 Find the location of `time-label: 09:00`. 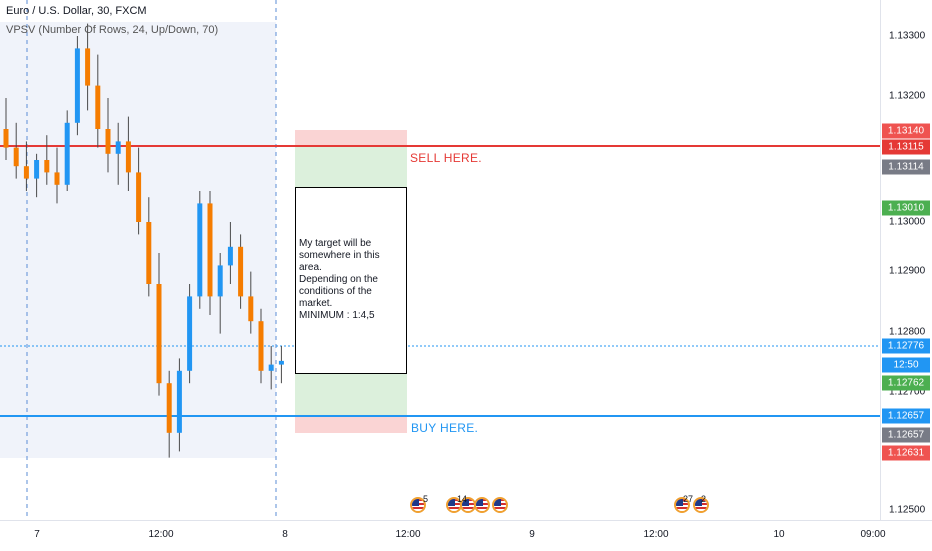

time-label: 09:00 is located at coordinates (873, 534).